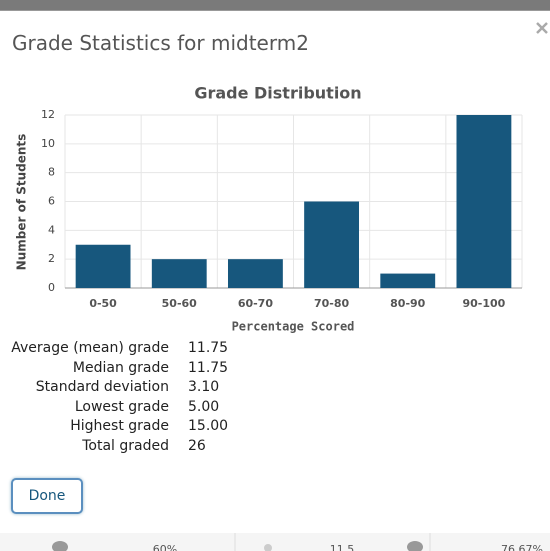 This screenshot has height=551, width=550. I want to click on stat-value: 15.00, so click(208, 426).